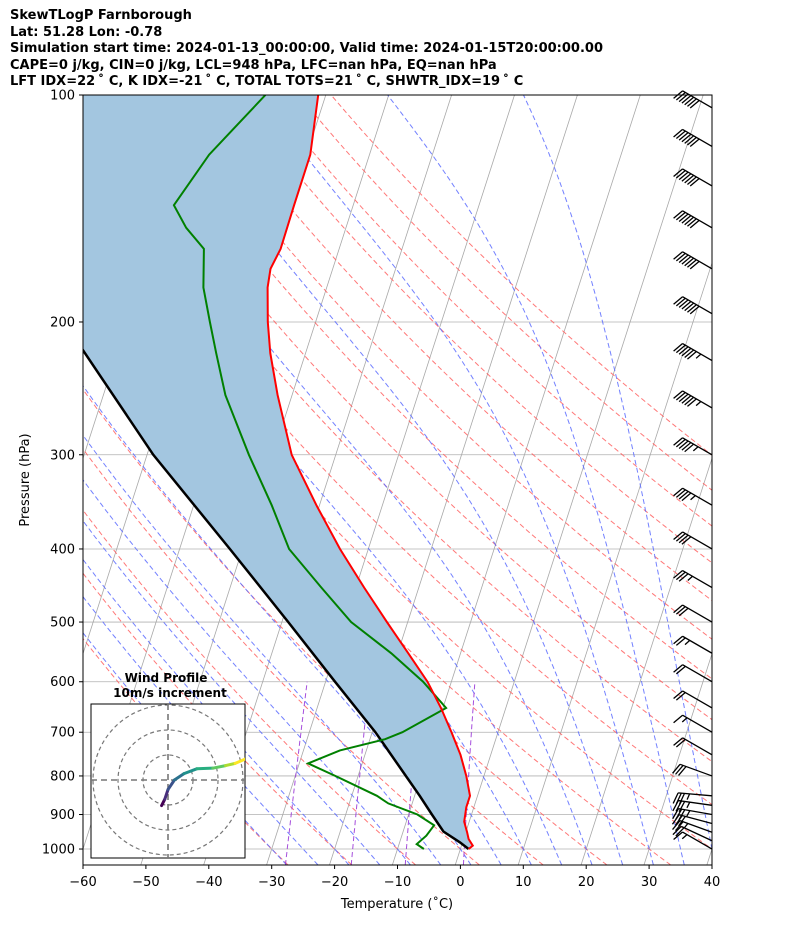 The width and height of the screenshot is (794, 937). I want to click on location-line: Lat: 51.28 Lon: -0.78, so click(86, 32).